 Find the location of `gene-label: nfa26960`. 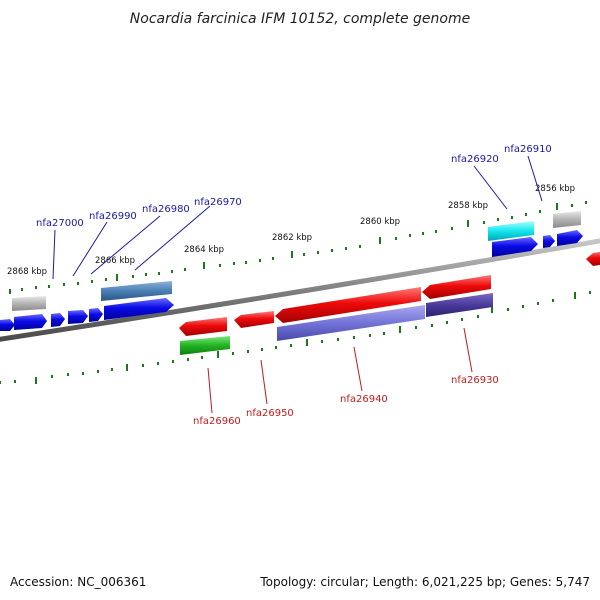

gene-label: nfa26960 is located at coordinates (217, 421).